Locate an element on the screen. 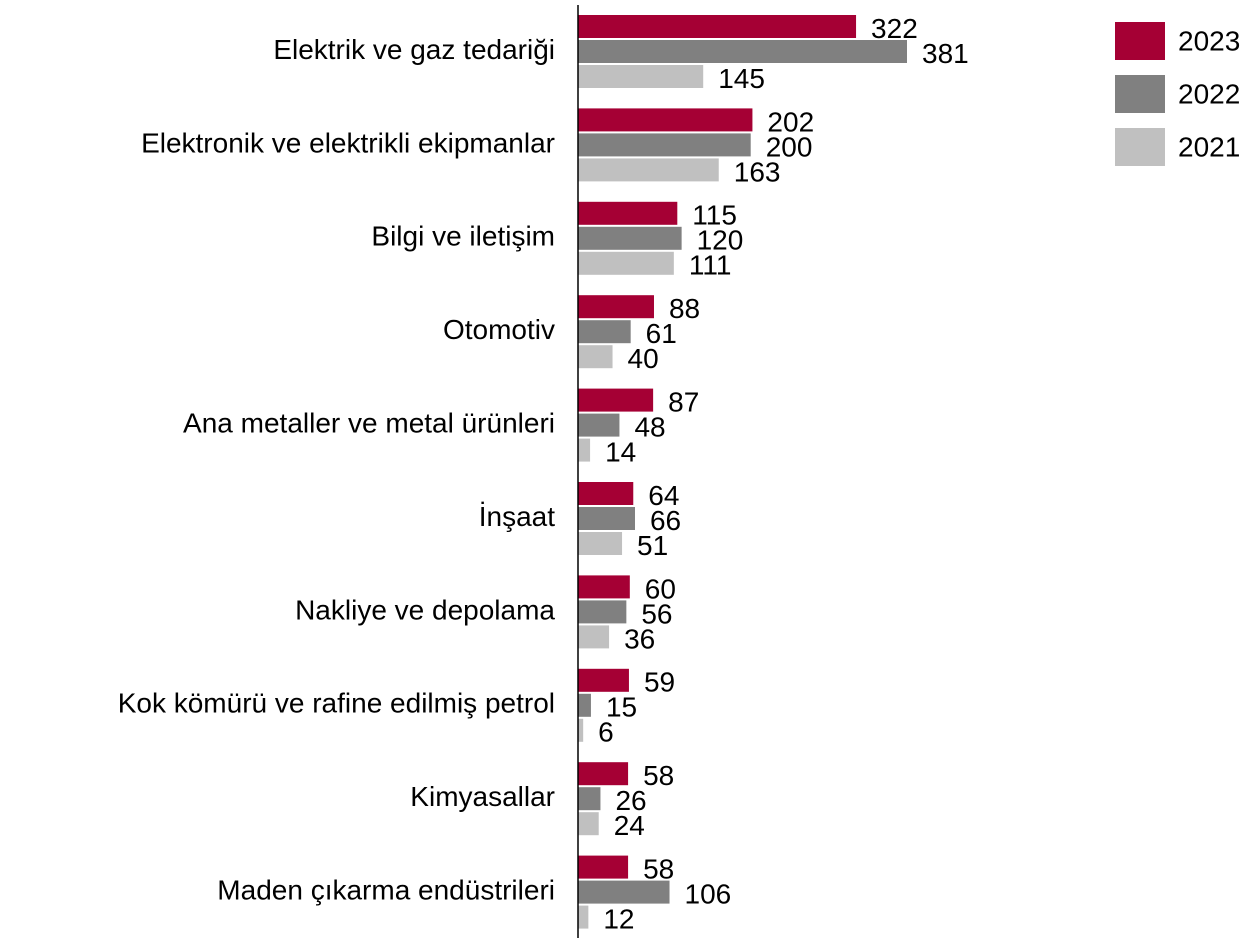 The height and width of the screenshot is (938, 1256). value-label: 202 is located at coordinates (790, 121).